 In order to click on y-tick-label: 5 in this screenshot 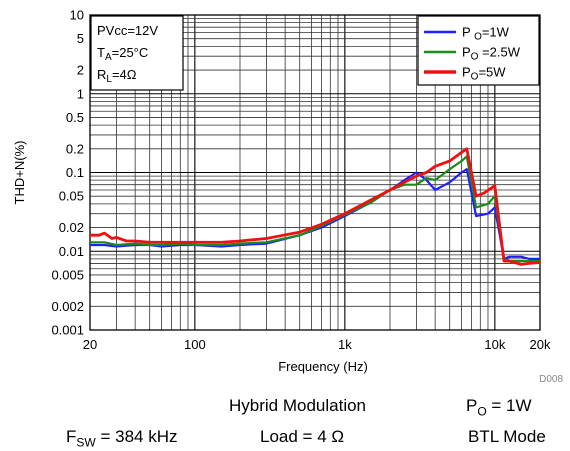, I will do `click(80, 38)`.